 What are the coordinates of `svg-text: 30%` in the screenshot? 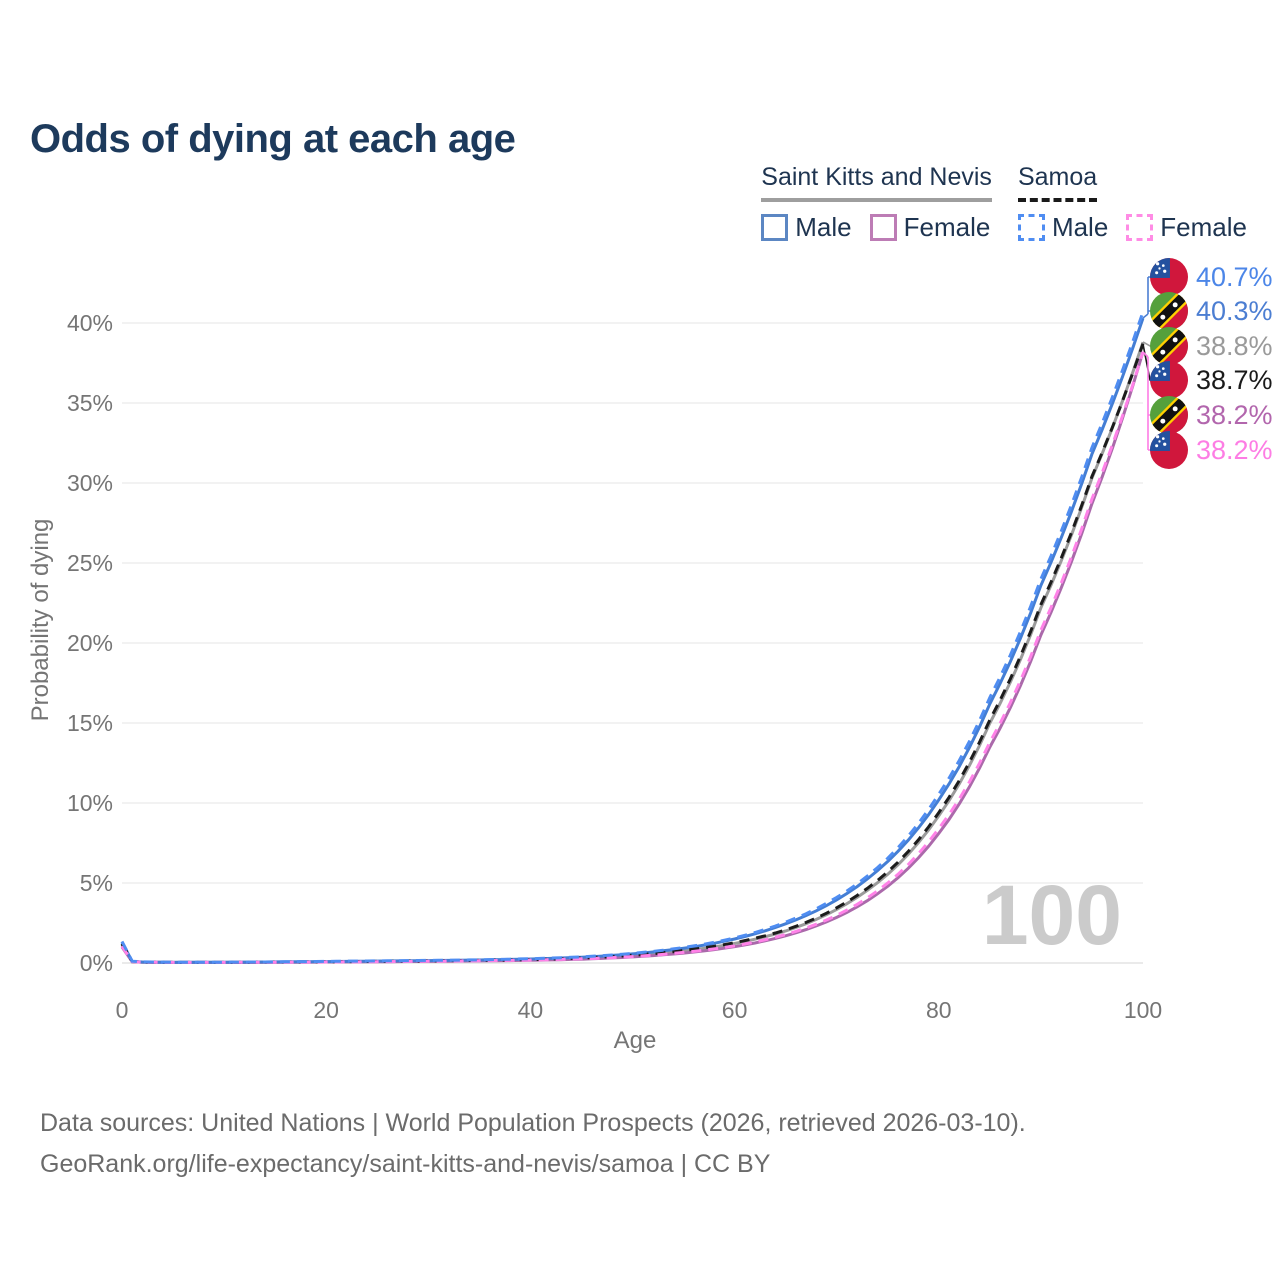 It's located at (90, 483).